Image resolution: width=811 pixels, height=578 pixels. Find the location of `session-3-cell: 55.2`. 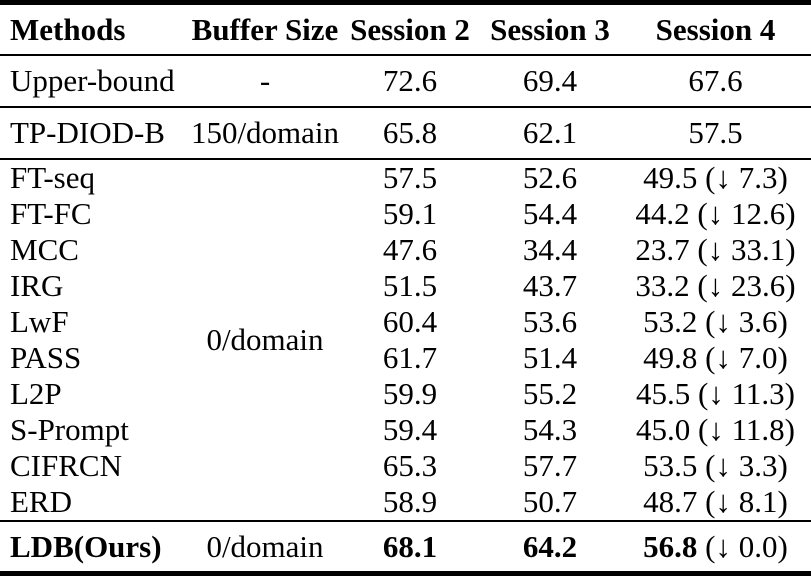

session-3-cell: 55.2 is located at coordinates (550, 393).